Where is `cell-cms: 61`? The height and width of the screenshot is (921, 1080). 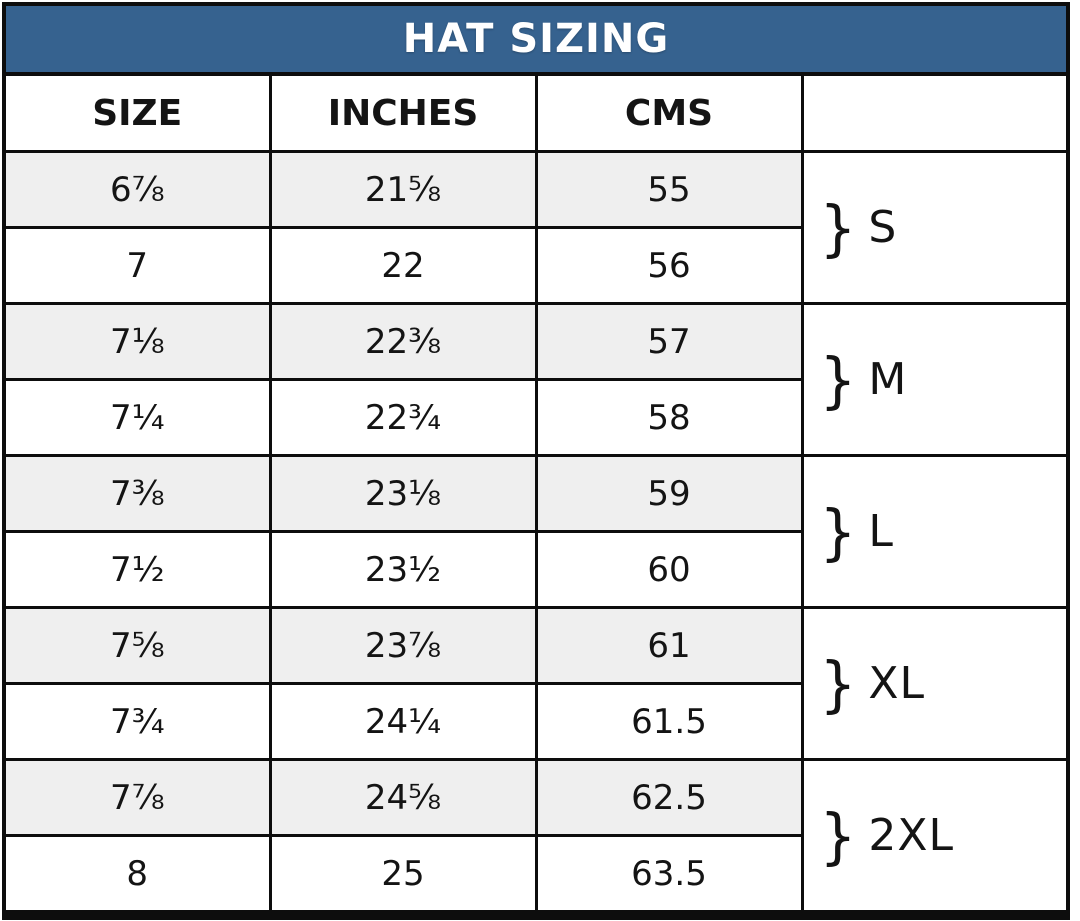 cell-cms: 61 is located at coordinates (669, 645).